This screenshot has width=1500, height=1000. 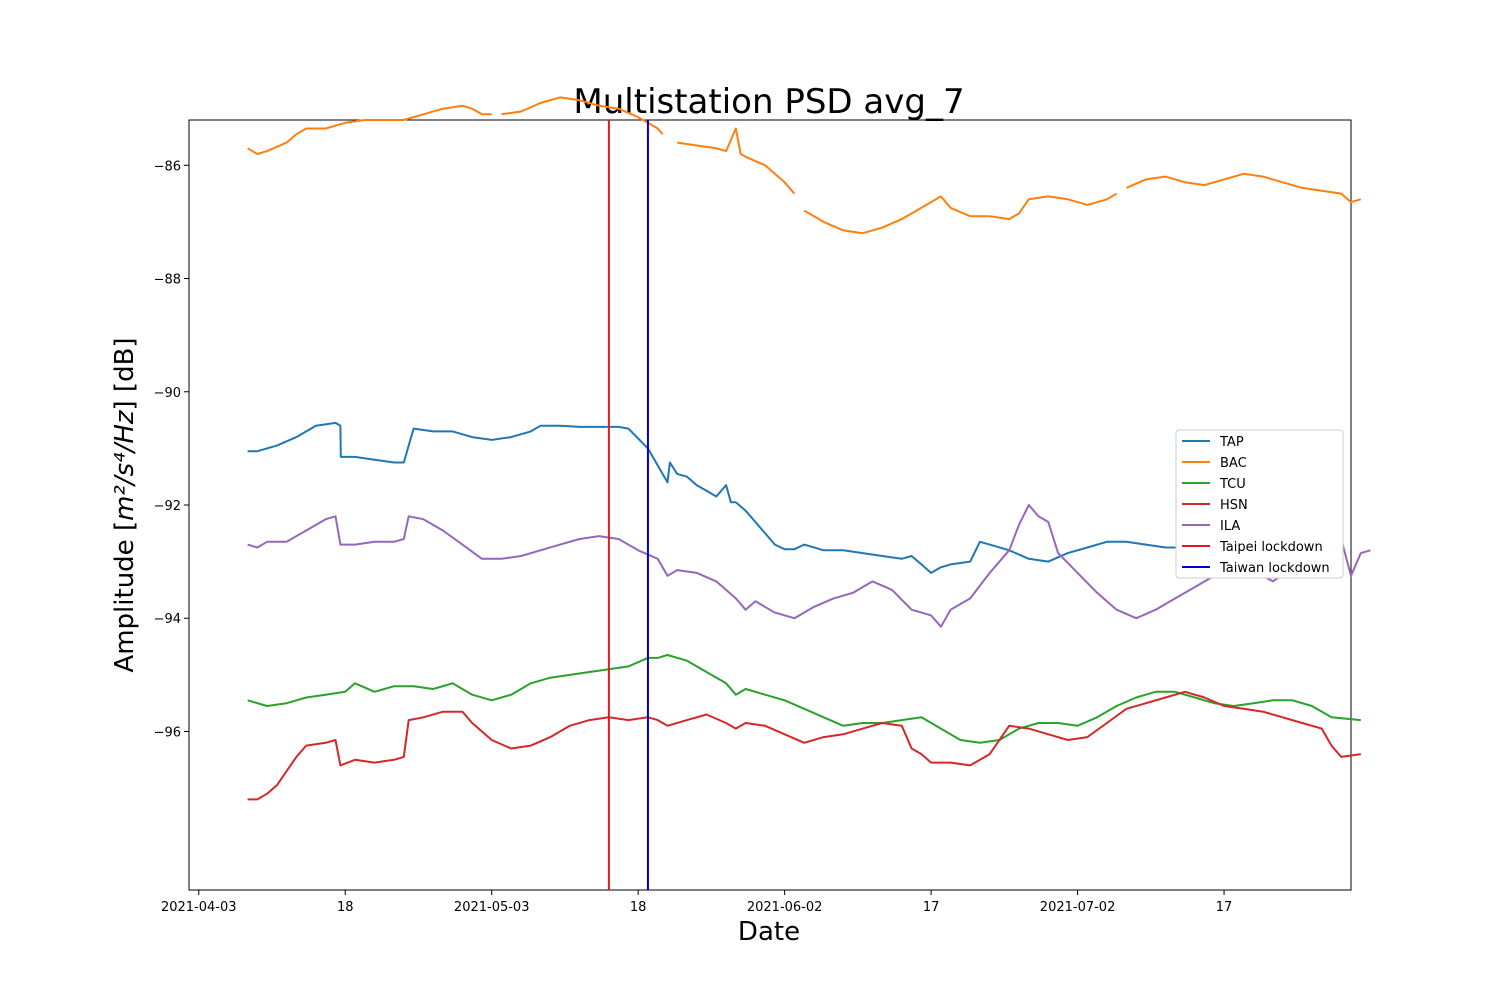 What do you see at coordinates (804, 745) in the screenshot?
I see `series-line-hsn` at bounding box center [804, 745].